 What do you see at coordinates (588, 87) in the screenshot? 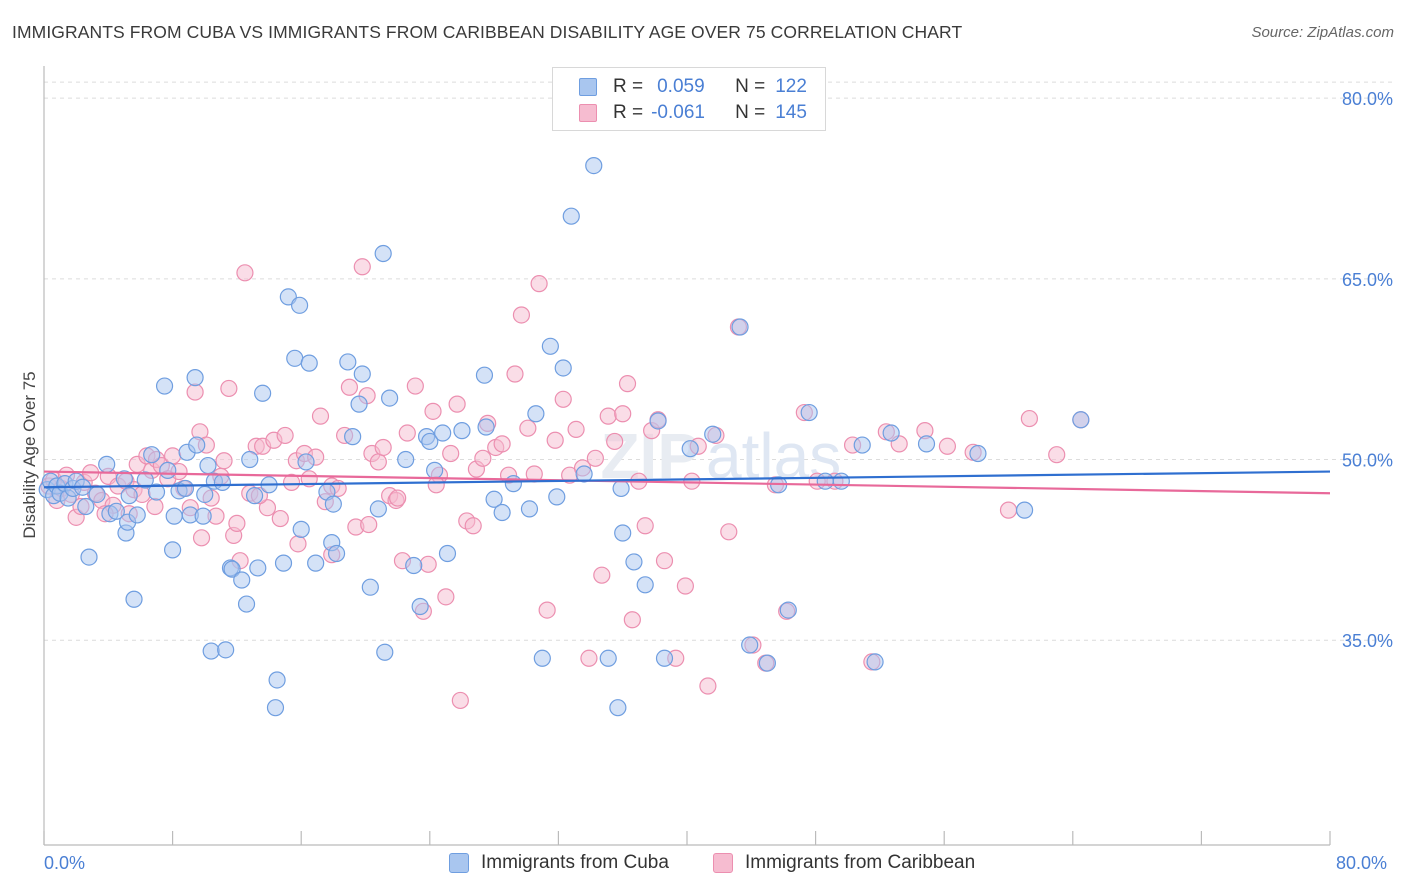
I see `cuba-swatch-icon` at bounding box center [588, 87].